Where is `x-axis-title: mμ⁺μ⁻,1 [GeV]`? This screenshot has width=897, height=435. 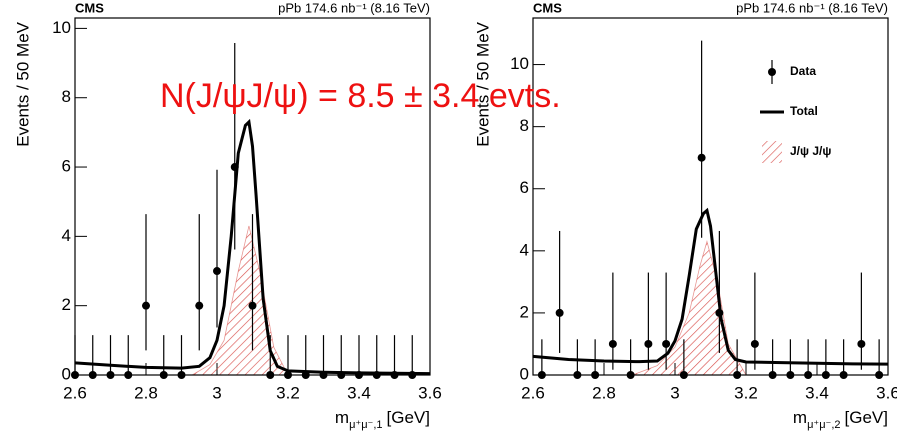
x-axis-title: mμ⁺μ⁻,1 [GeV] is located at coordinates (382, 419).